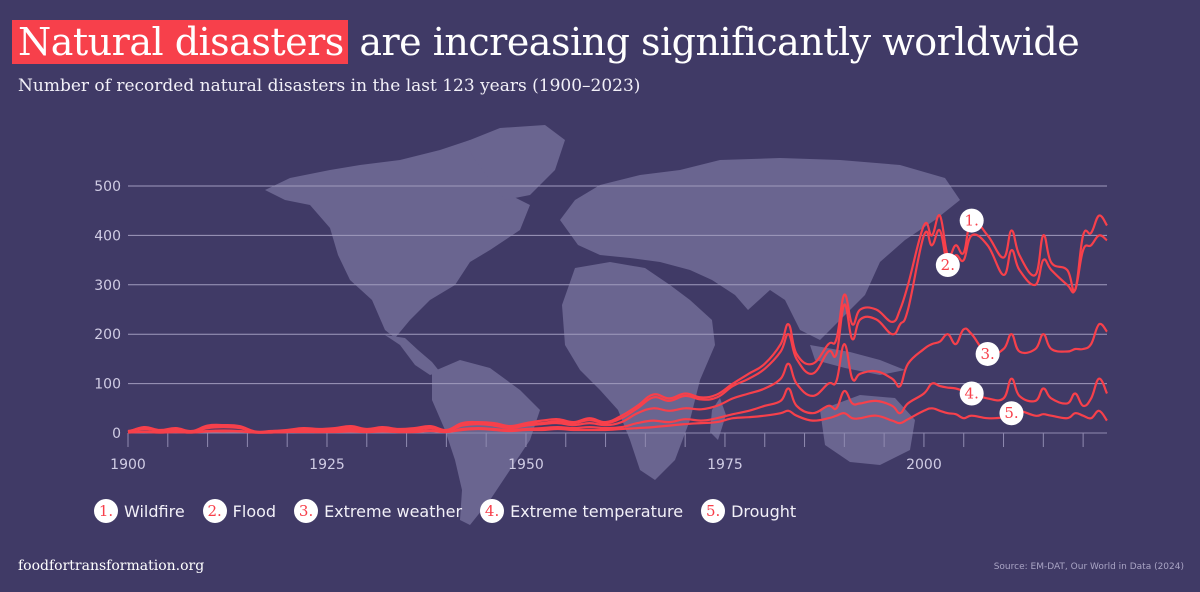 This screenshot has width=1200, height=592. I want to click on annotation-drought: 5., so click(1011, 413).